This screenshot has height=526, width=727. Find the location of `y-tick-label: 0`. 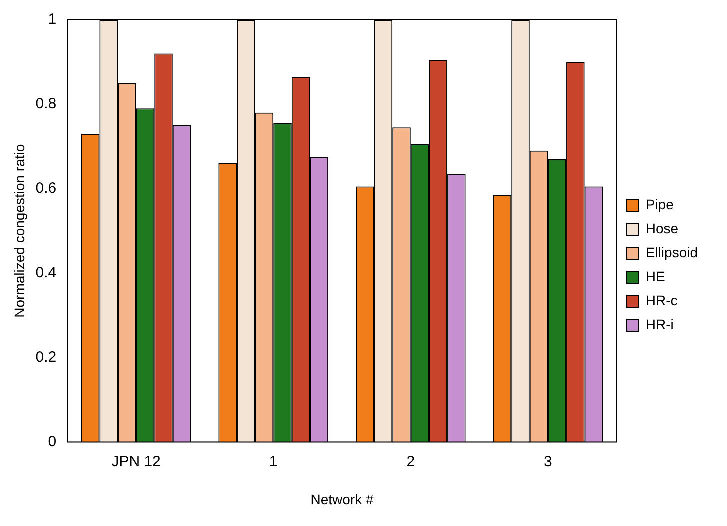

y-tick-label: 0 is located at coordinates (52, 441).